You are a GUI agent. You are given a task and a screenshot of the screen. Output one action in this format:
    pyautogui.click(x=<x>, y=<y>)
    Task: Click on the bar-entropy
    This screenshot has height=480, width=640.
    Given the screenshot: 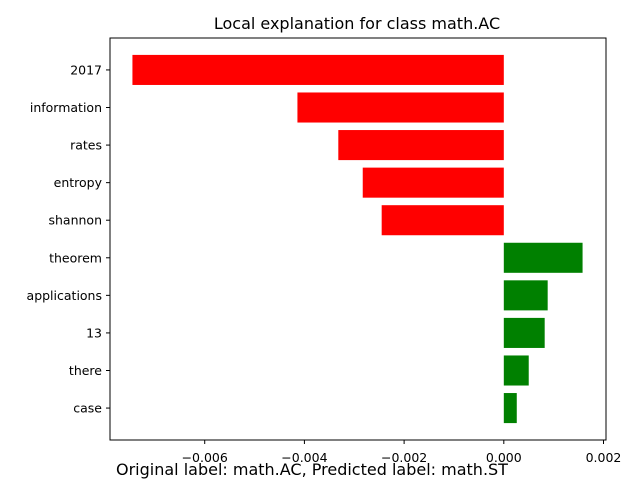 What is the action you would take?
    pyautogui.click(x=433, y=182)
    